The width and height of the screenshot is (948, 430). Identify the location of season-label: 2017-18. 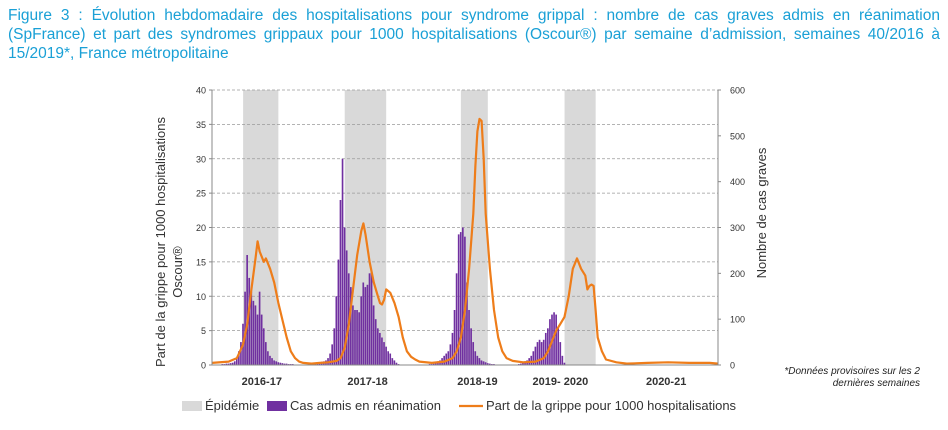
(367, 382).